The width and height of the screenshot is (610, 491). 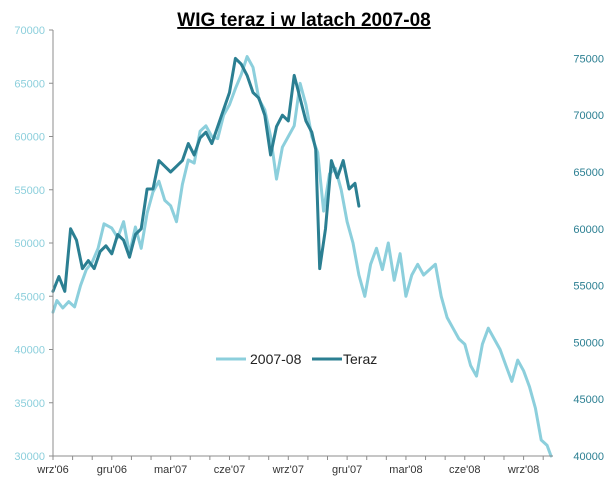 I want to click on legend: 2007-08 Teraz, so click(x=296, y=359).